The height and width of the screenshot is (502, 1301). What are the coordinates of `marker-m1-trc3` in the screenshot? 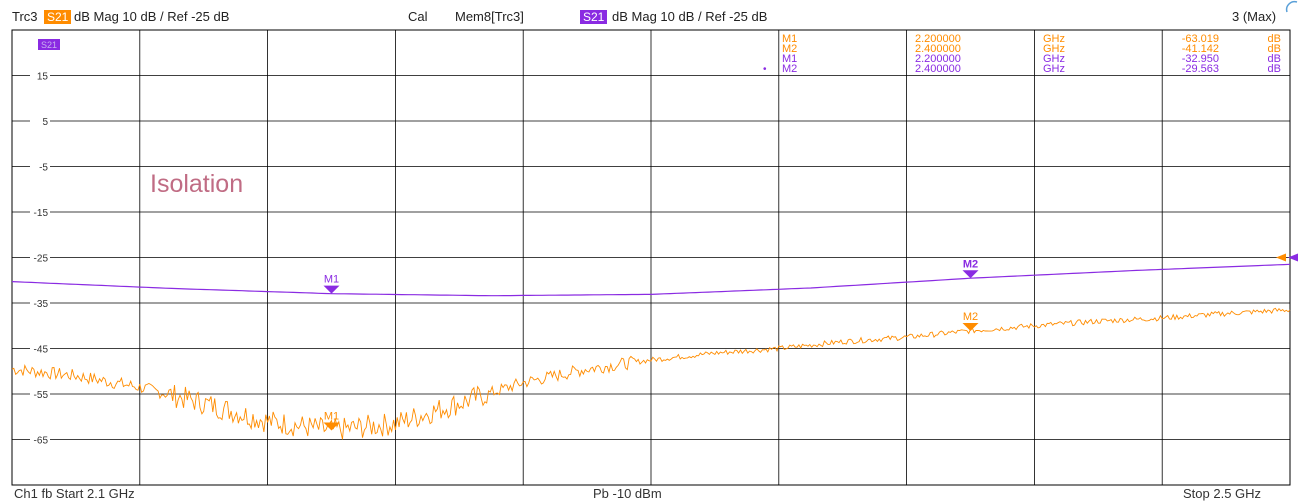 It's located at (331, 426).